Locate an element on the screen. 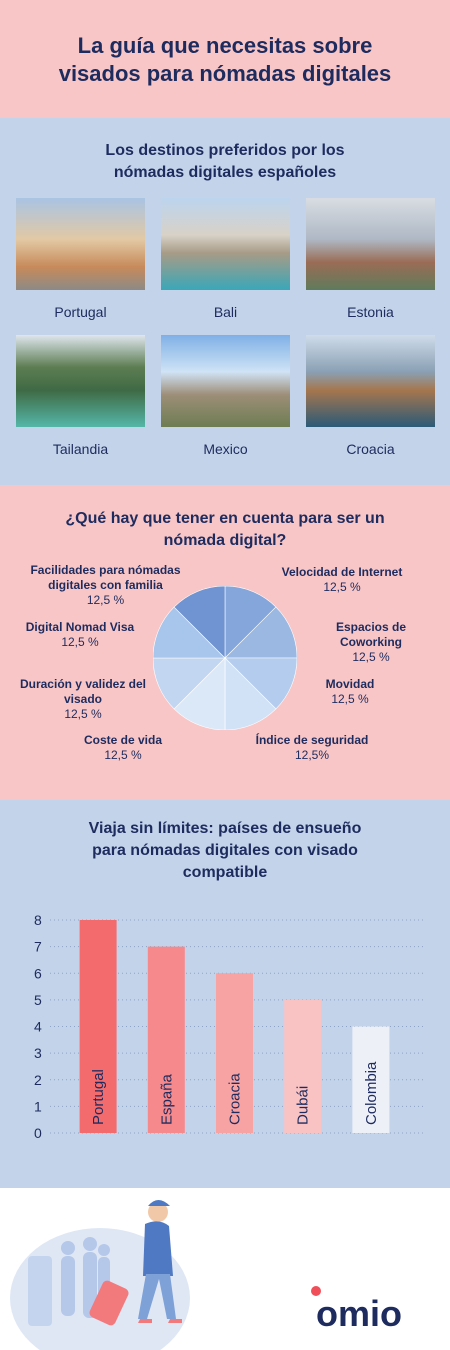 This screenshot has width=450, height=1350. y-tick-label: 0 is located at coordinates (38, 1133).